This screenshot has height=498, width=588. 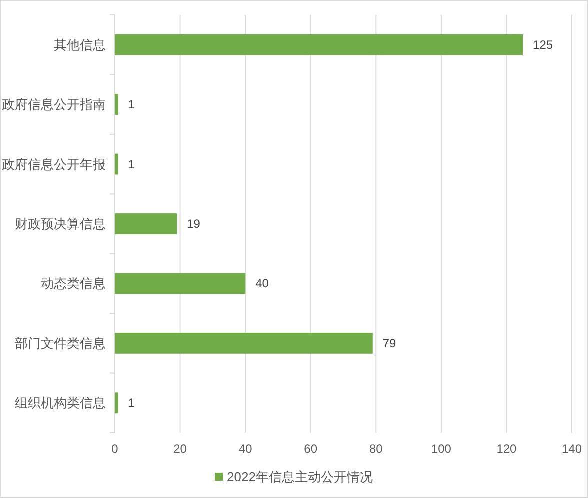 I want to click on y-tick-label: 组织机构类信息, so click(x=60, y=403).